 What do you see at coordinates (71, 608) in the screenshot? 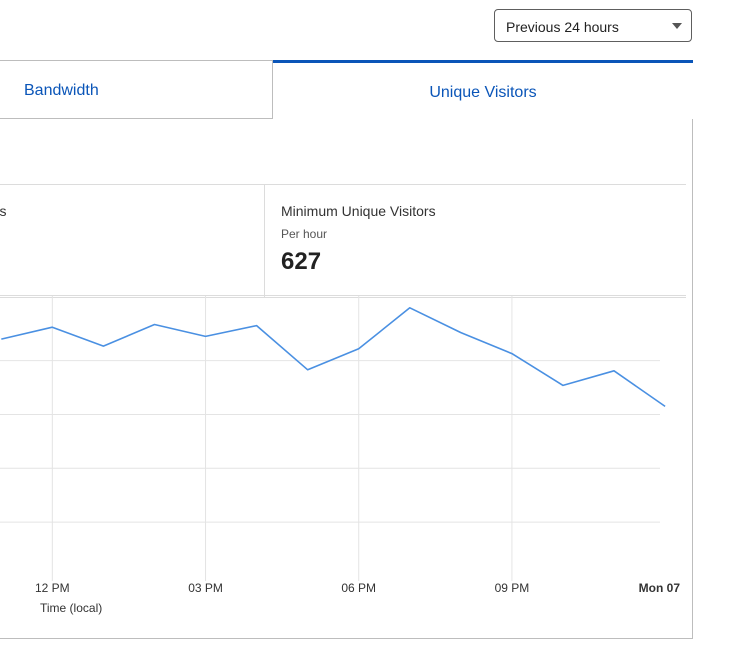
I see `x-axis-label: Time (local)` at bounding box center [71, 608].